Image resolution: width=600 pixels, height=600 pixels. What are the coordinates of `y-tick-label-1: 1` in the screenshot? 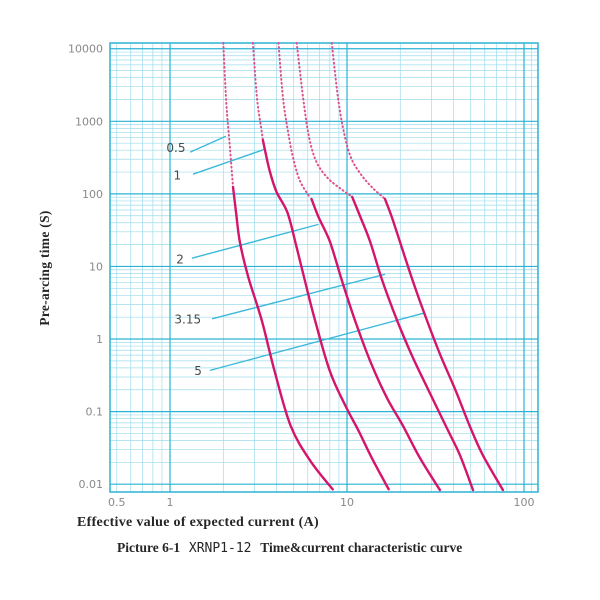 It's located at (99, 339).